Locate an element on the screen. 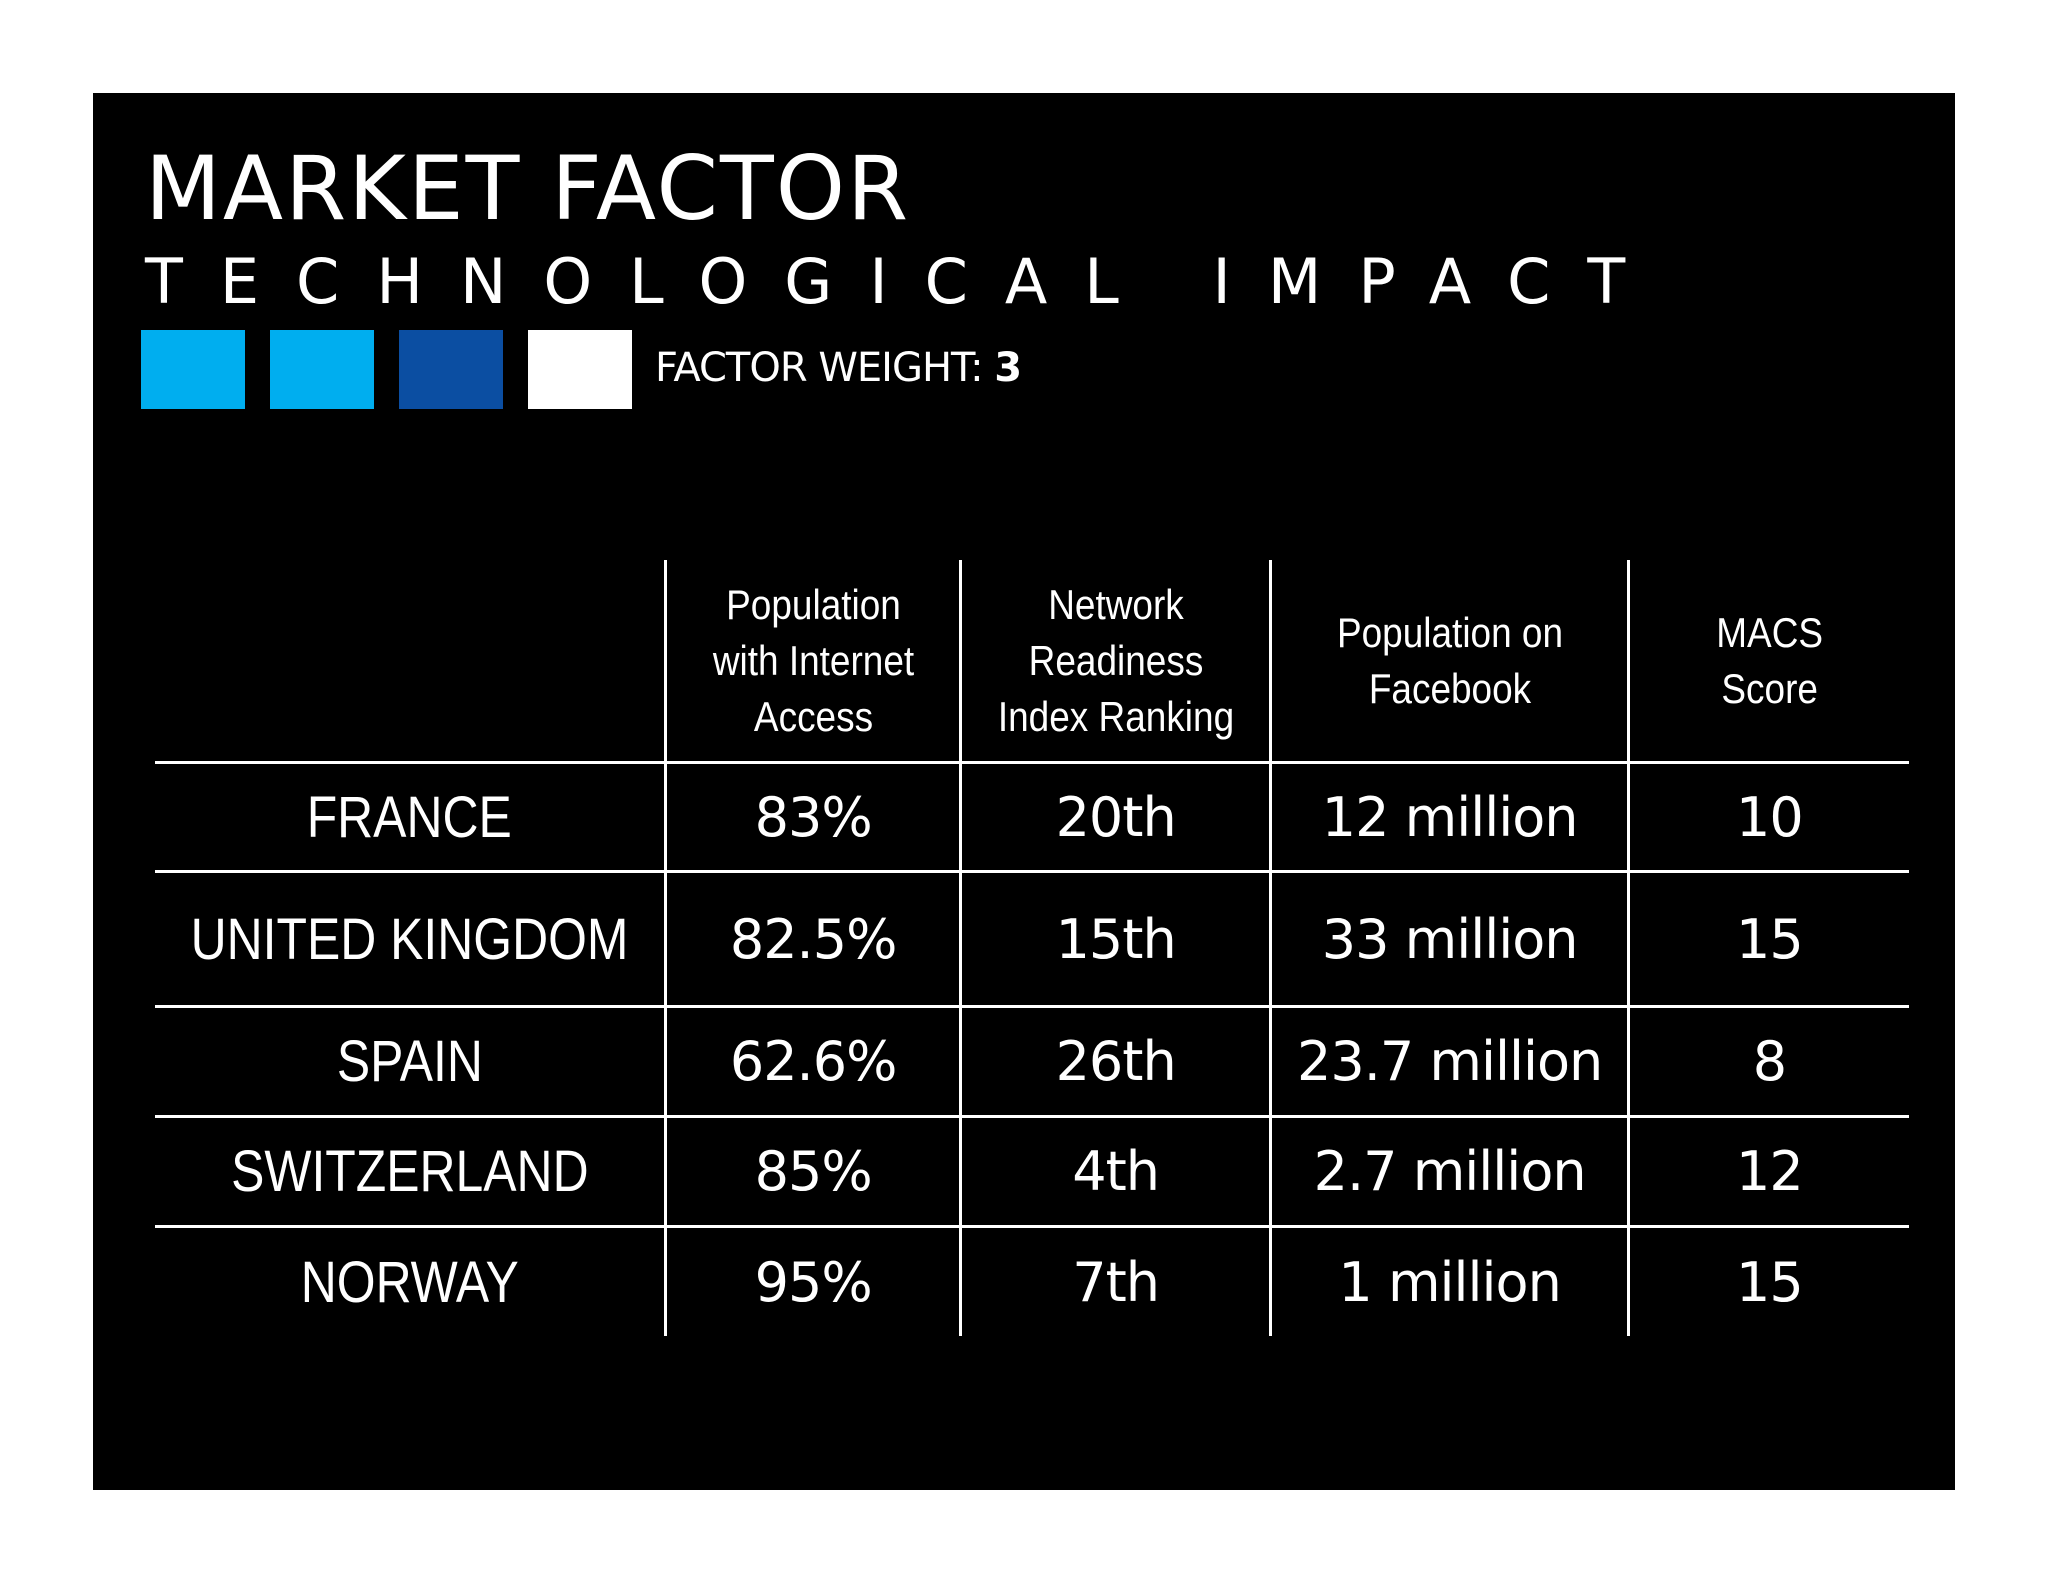 Image resolution: width=2048 pixels, height=1582 pixels. internet-access-cell: 82.5% is located at coordinates (812, 939).